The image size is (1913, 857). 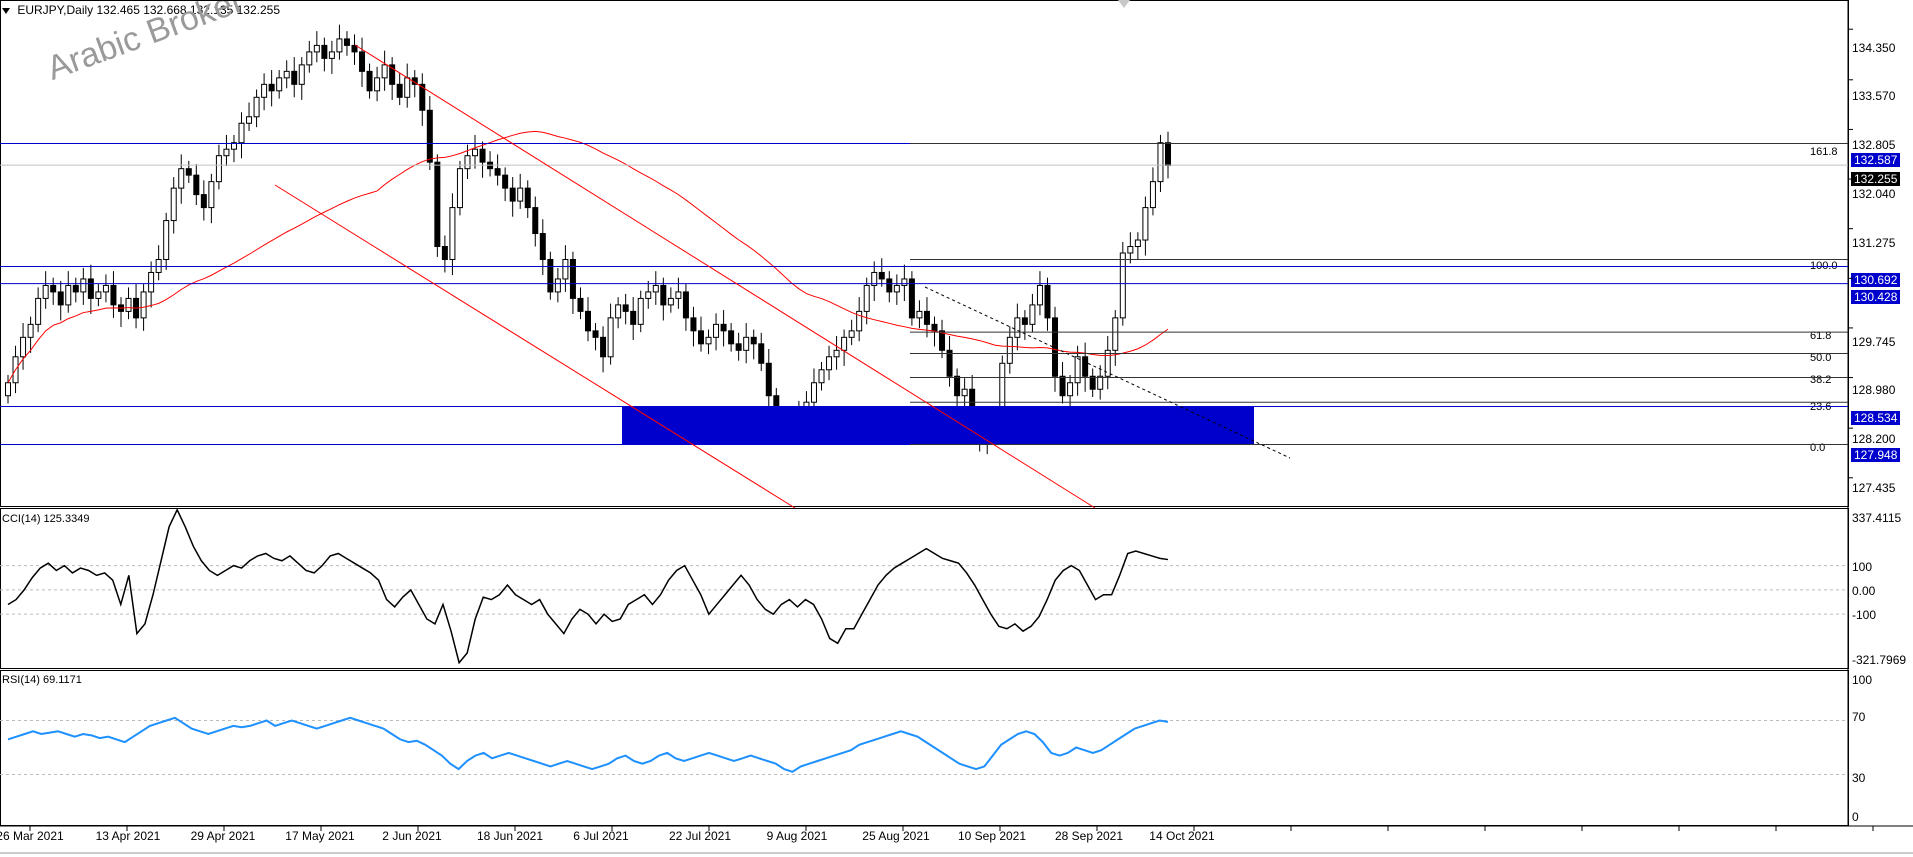 What do you see at coordinates (797, 836) in the screenshot?
I see `date-label: 9 Aug 2021` at bounding box center [797, 836].